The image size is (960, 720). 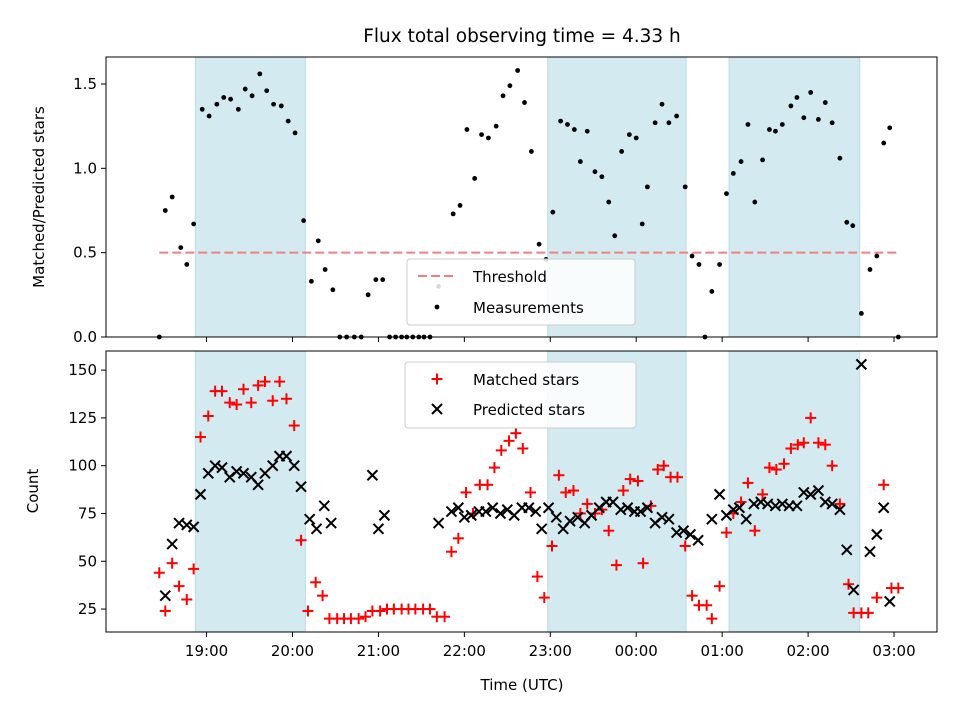 What do you see at coordinates (520, 395) in the screenshot?
I see `bottom-legend-box` at bounding box center [520, 395].